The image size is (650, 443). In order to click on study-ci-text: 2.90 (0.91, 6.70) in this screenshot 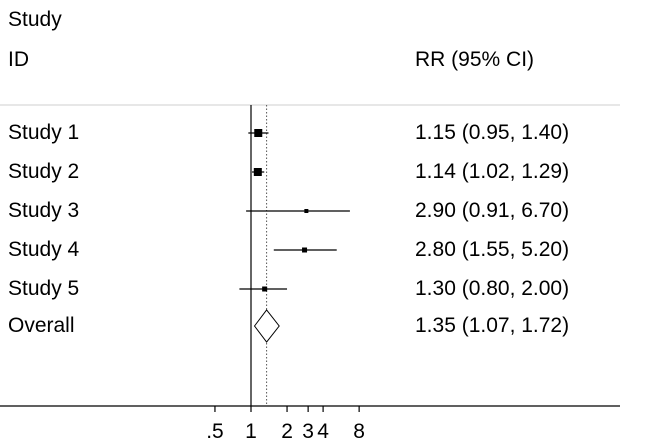, I will do `click(492, 210)`.